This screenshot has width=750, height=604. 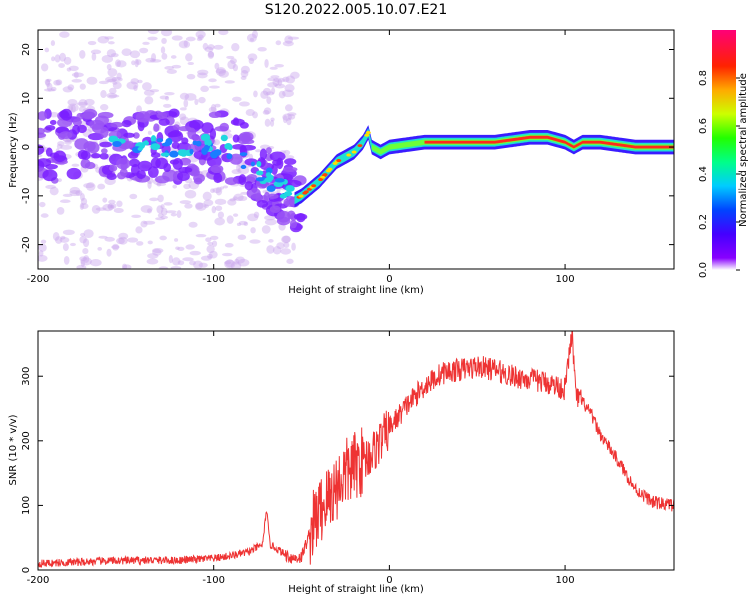 I want to click on colorbar-tick-label: 0.0, so click(x=703, y=270).